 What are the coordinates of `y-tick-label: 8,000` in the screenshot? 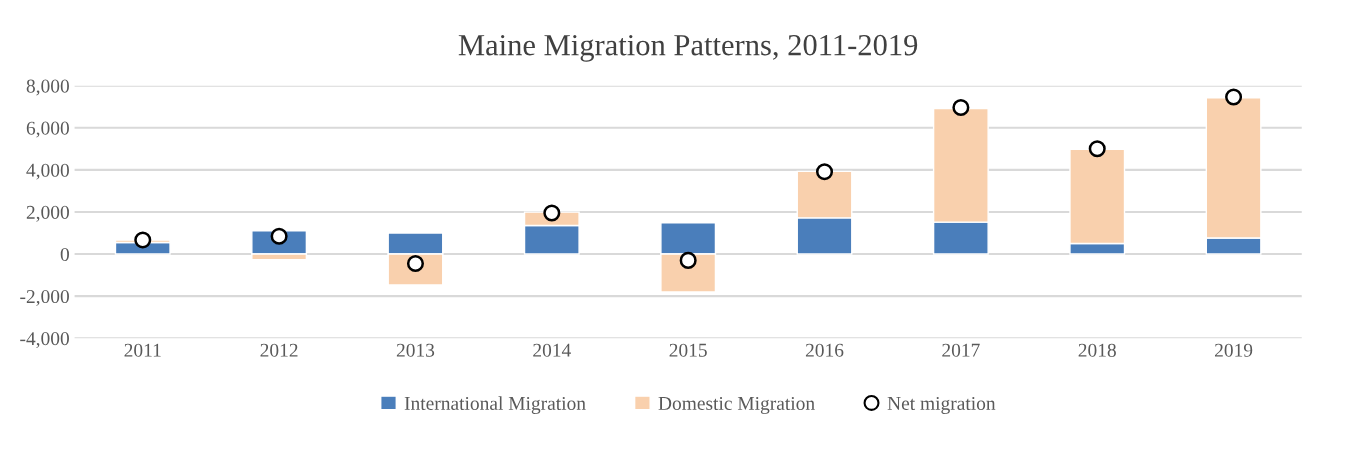 It's located at (47, 87).